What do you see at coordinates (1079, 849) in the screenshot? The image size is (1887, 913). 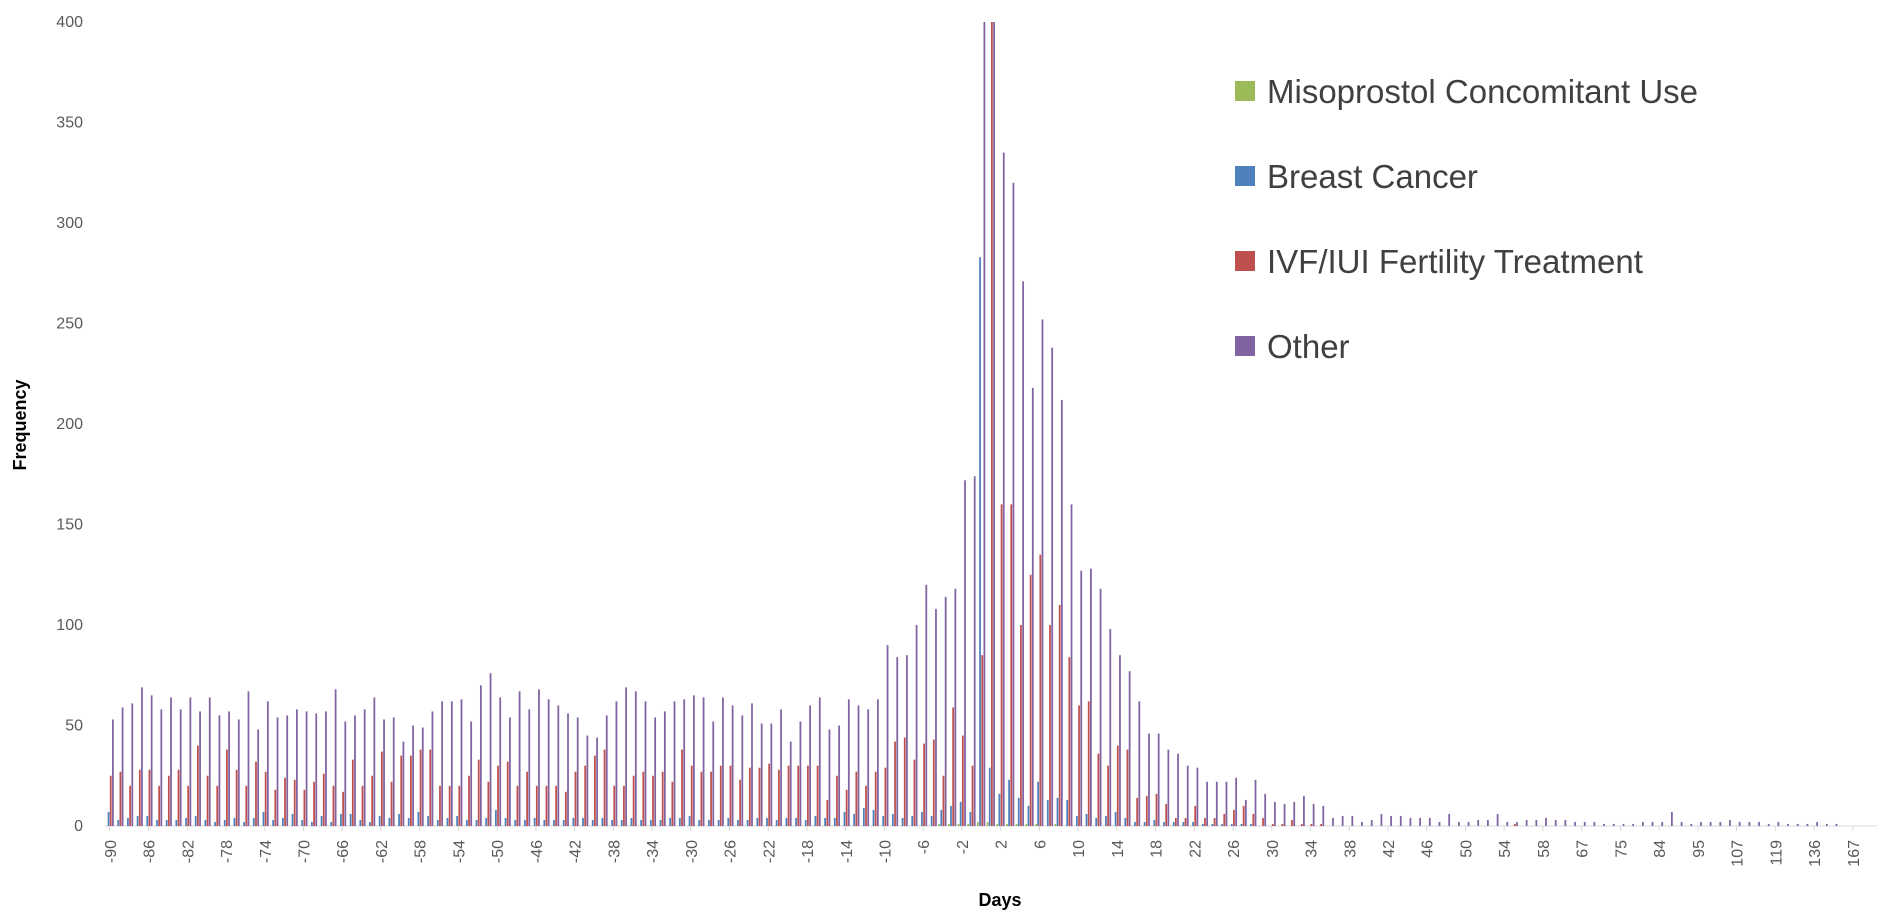 I see `x-tick-label: 10` at bounding box center [1079, 849].